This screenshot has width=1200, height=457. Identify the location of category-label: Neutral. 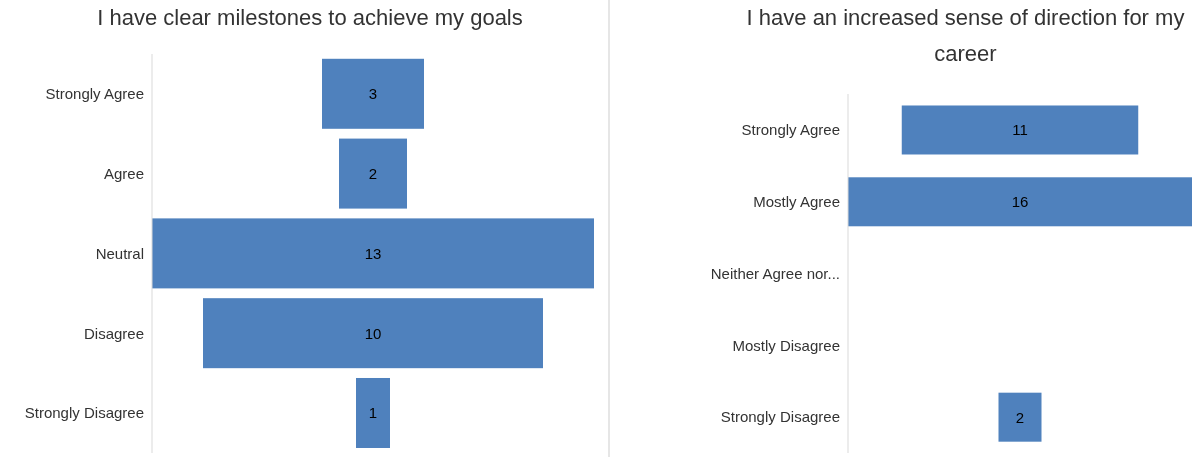
(119, 253).